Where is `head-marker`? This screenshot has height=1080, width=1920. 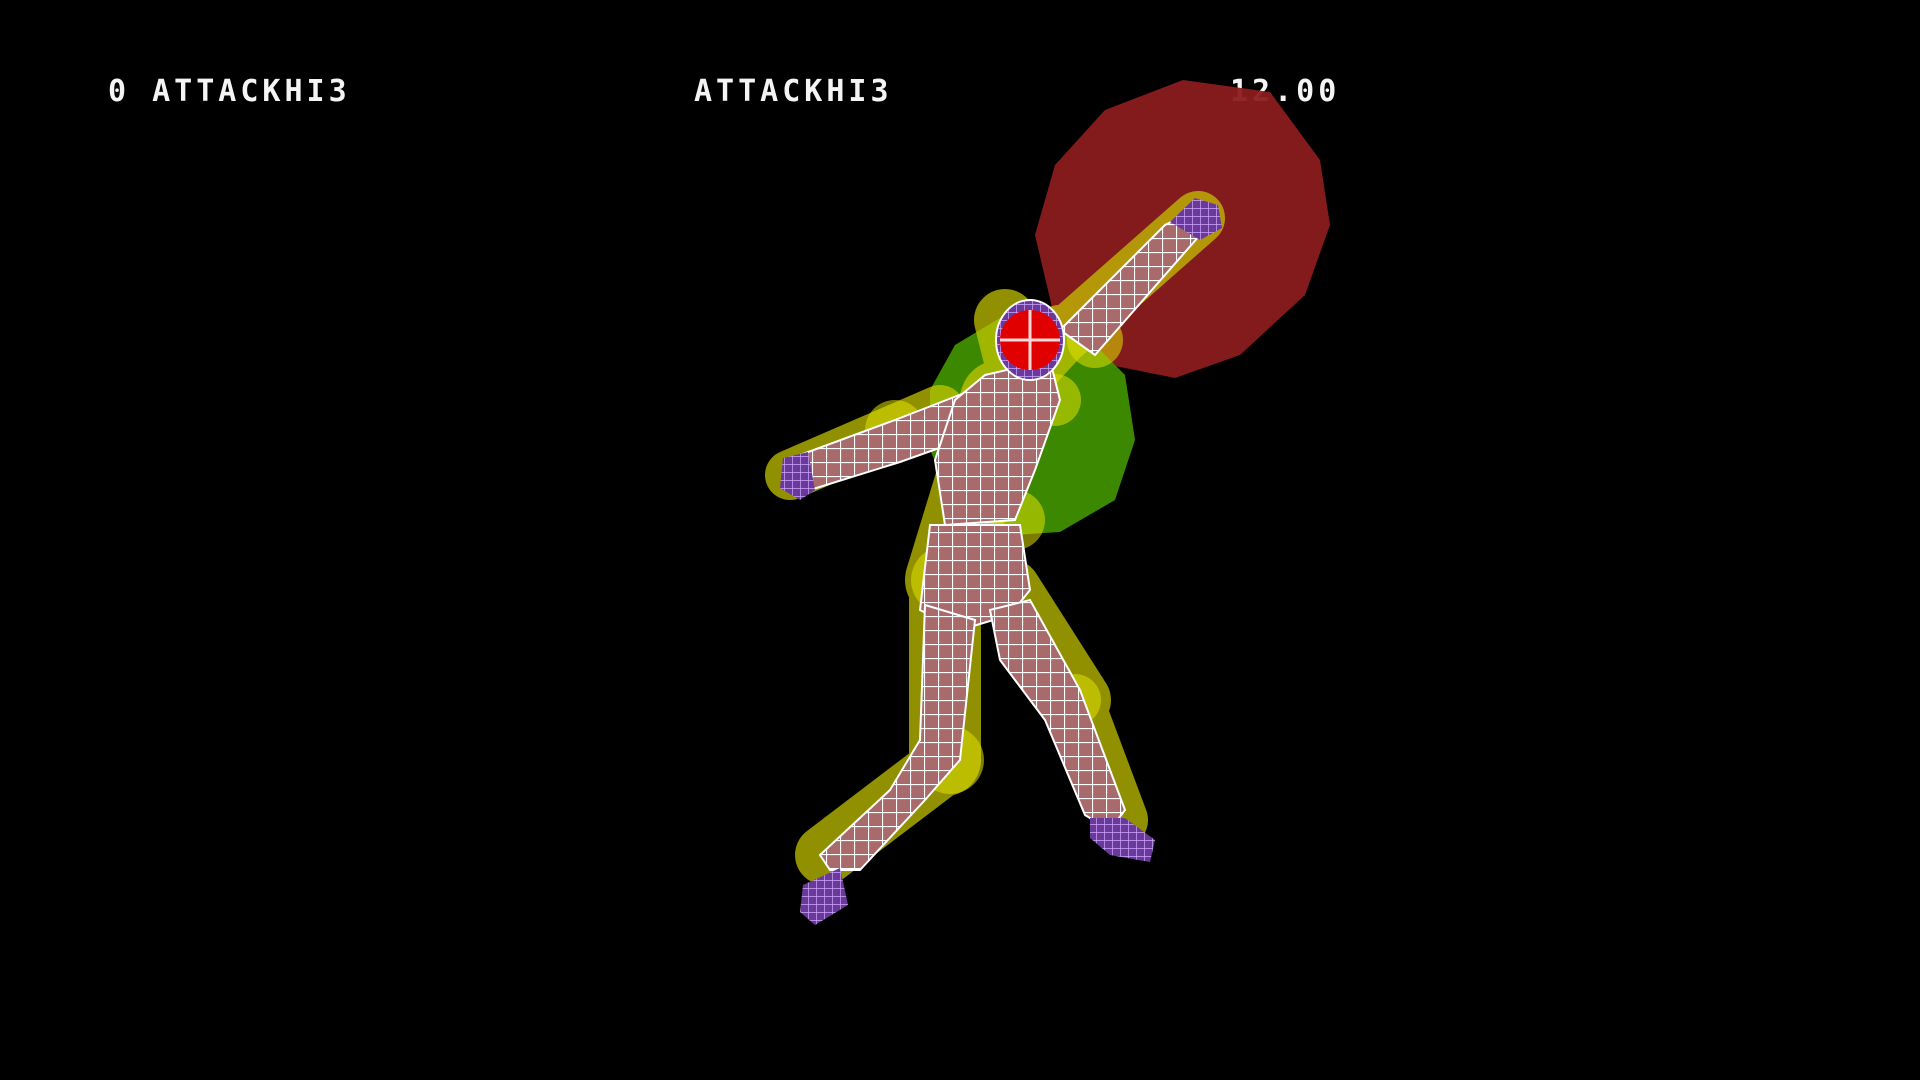 head-marker is located at coordinates (1030, 340).